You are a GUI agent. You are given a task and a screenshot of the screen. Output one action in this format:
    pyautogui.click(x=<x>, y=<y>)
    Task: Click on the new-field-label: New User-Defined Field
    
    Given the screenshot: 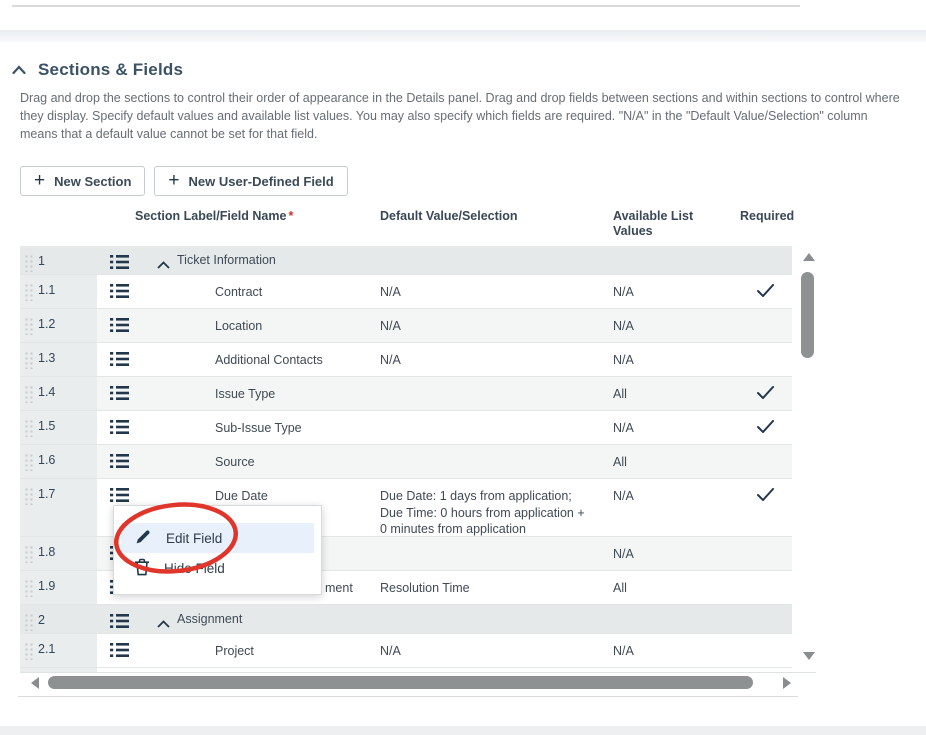 What is the action you would take?
    pyautogui.click(x=261, y=181)
    